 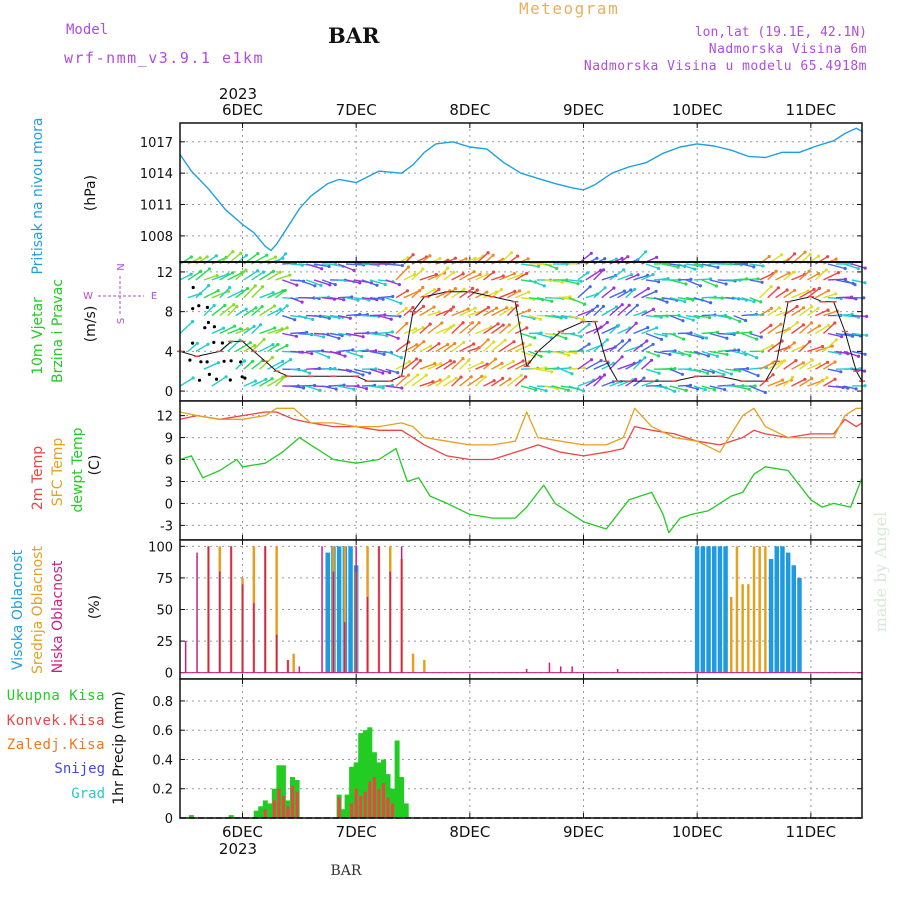 I want to click on y-tick-label: -3, so click(x=166, y=526).